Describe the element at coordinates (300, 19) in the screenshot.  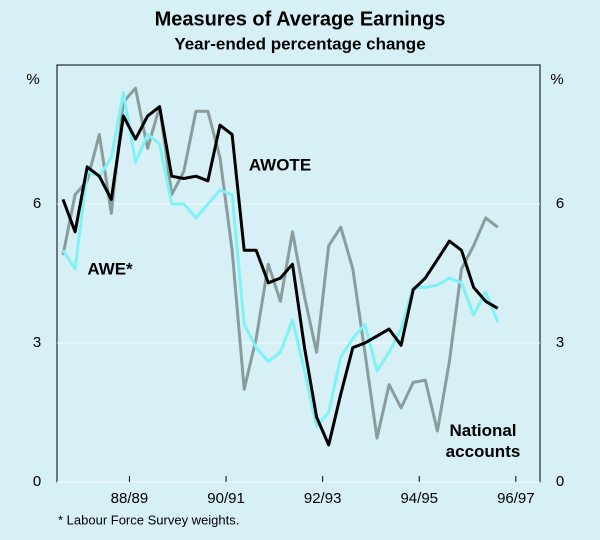
I see `chart-title: Measures of Average Earnings` at that location.